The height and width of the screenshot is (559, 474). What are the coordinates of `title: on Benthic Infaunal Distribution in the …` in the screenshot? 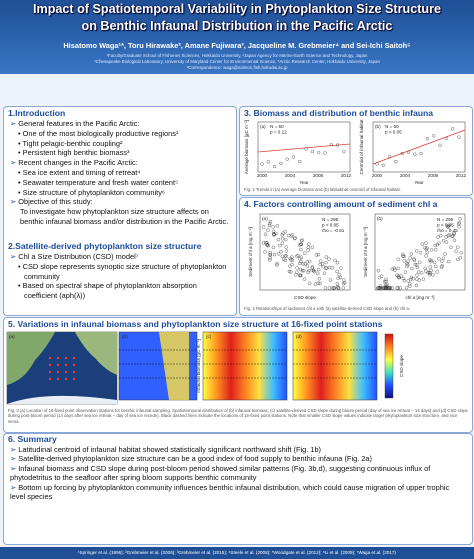 It's located at (237, 26).